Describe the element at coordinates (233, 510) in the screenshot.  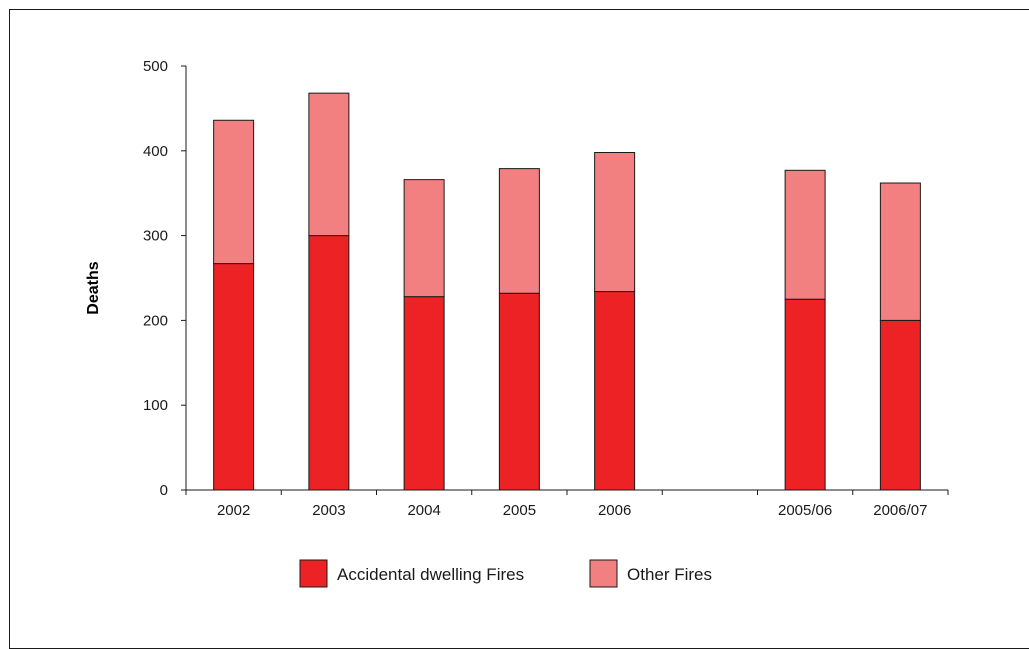
I see `x-tick-label: 2002` at that location.